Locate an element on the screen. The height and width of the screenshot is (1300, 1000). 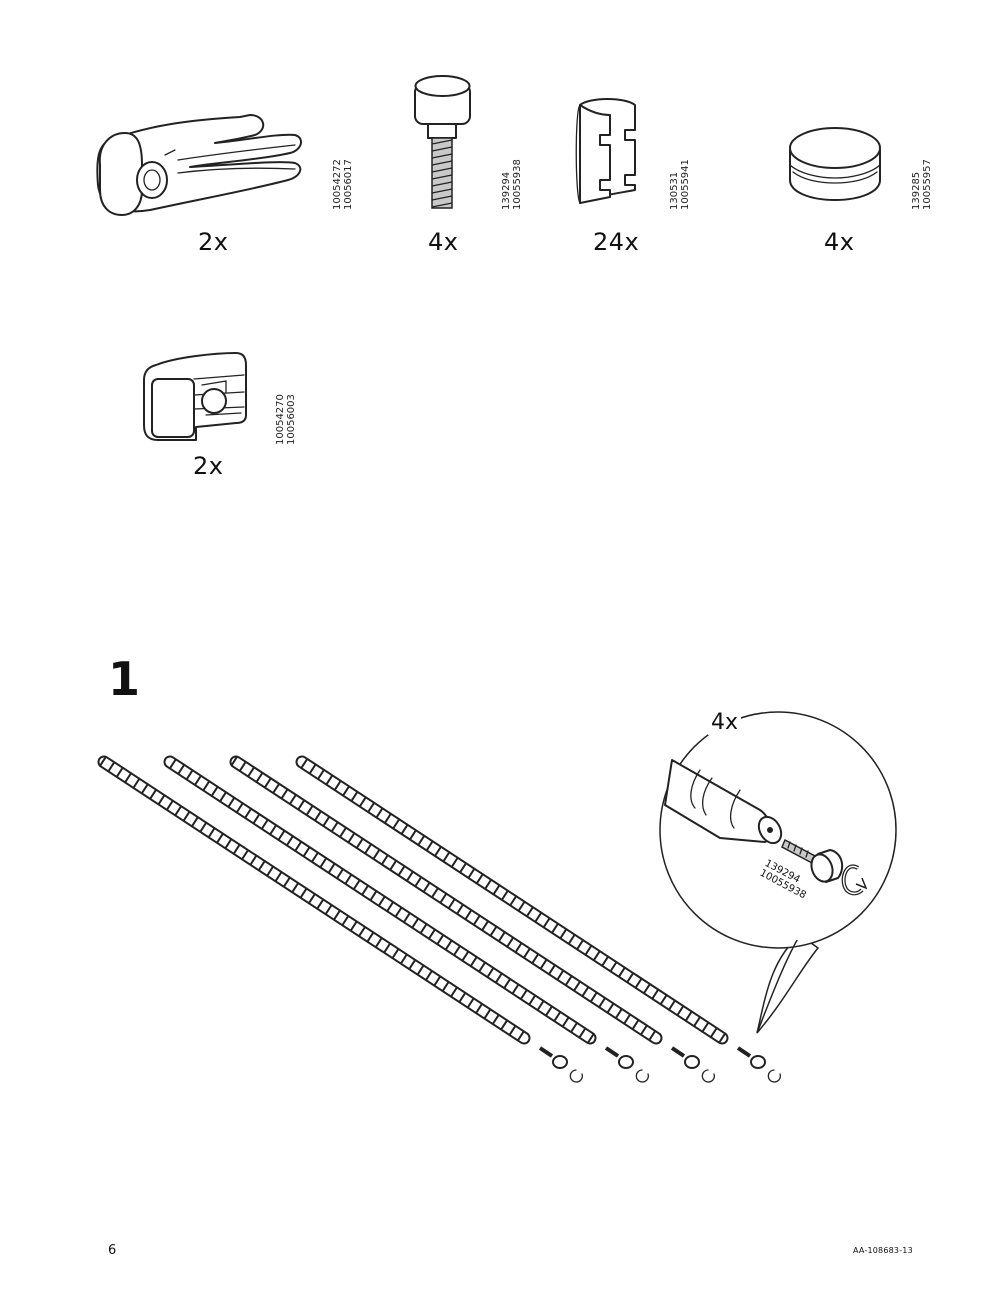
detail-qty: 4x is located at coordinates (725, 722).